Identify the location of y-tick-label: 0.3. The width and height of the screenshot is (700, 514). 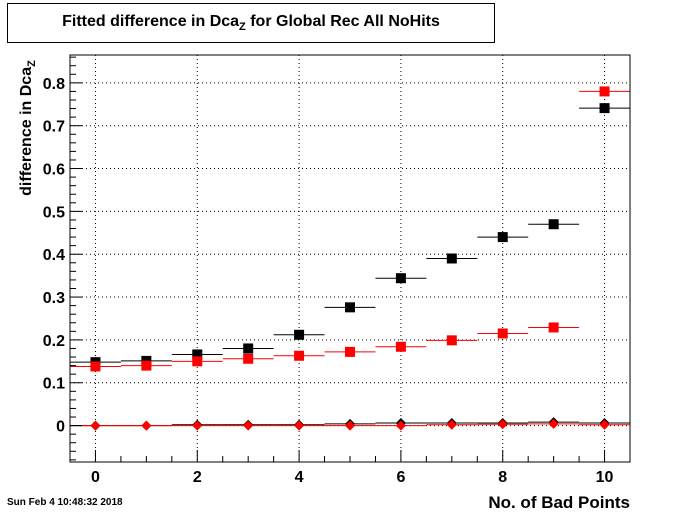
(54, 298).